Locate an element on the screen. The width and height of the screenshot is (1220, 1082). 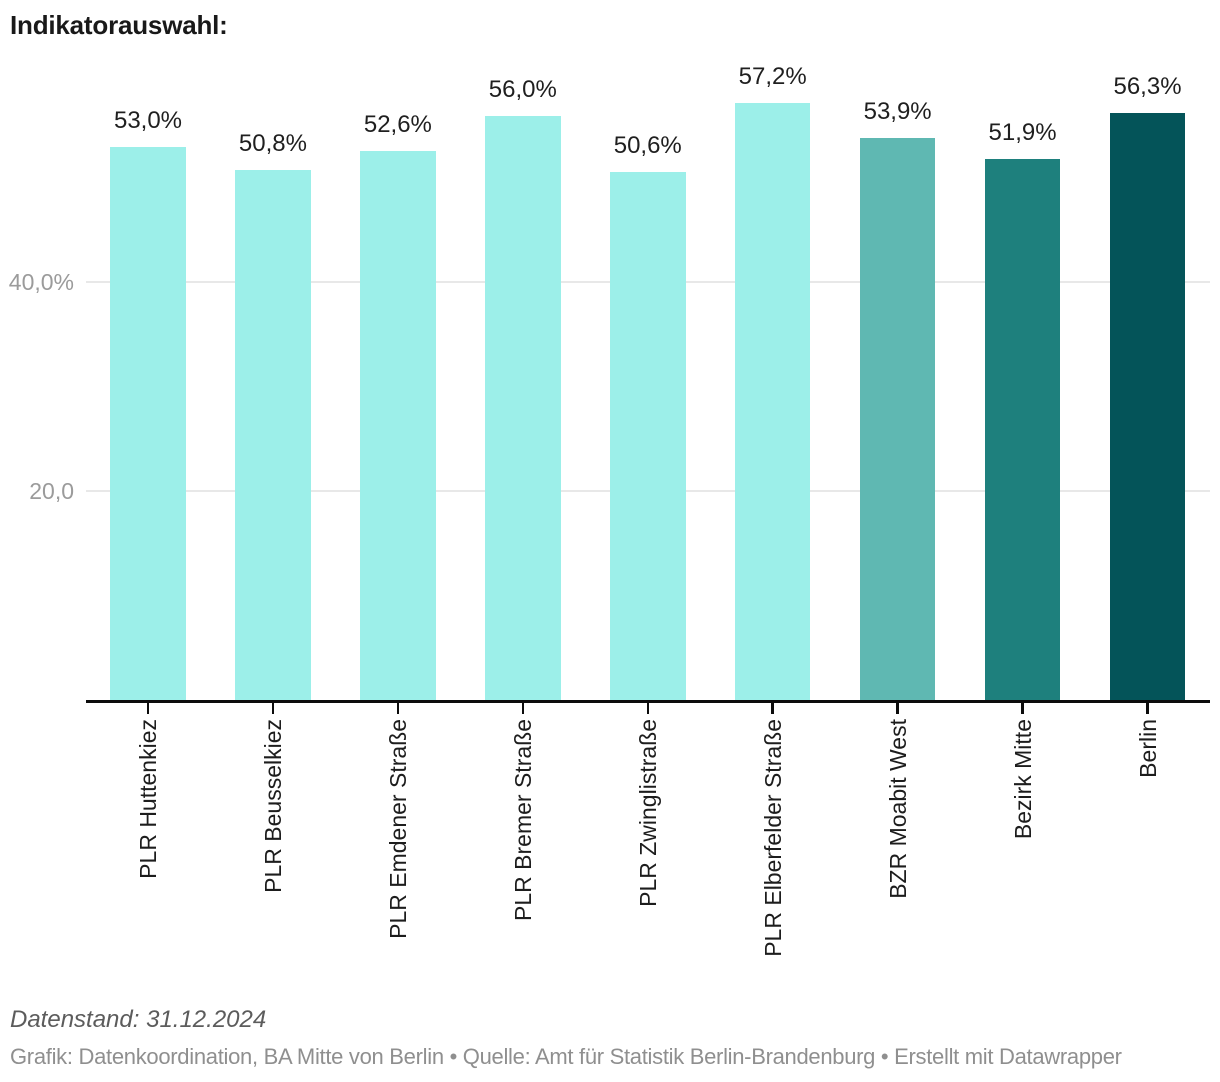
y-axis-tick-label: 40,0% is located at coordinates (41, 282).